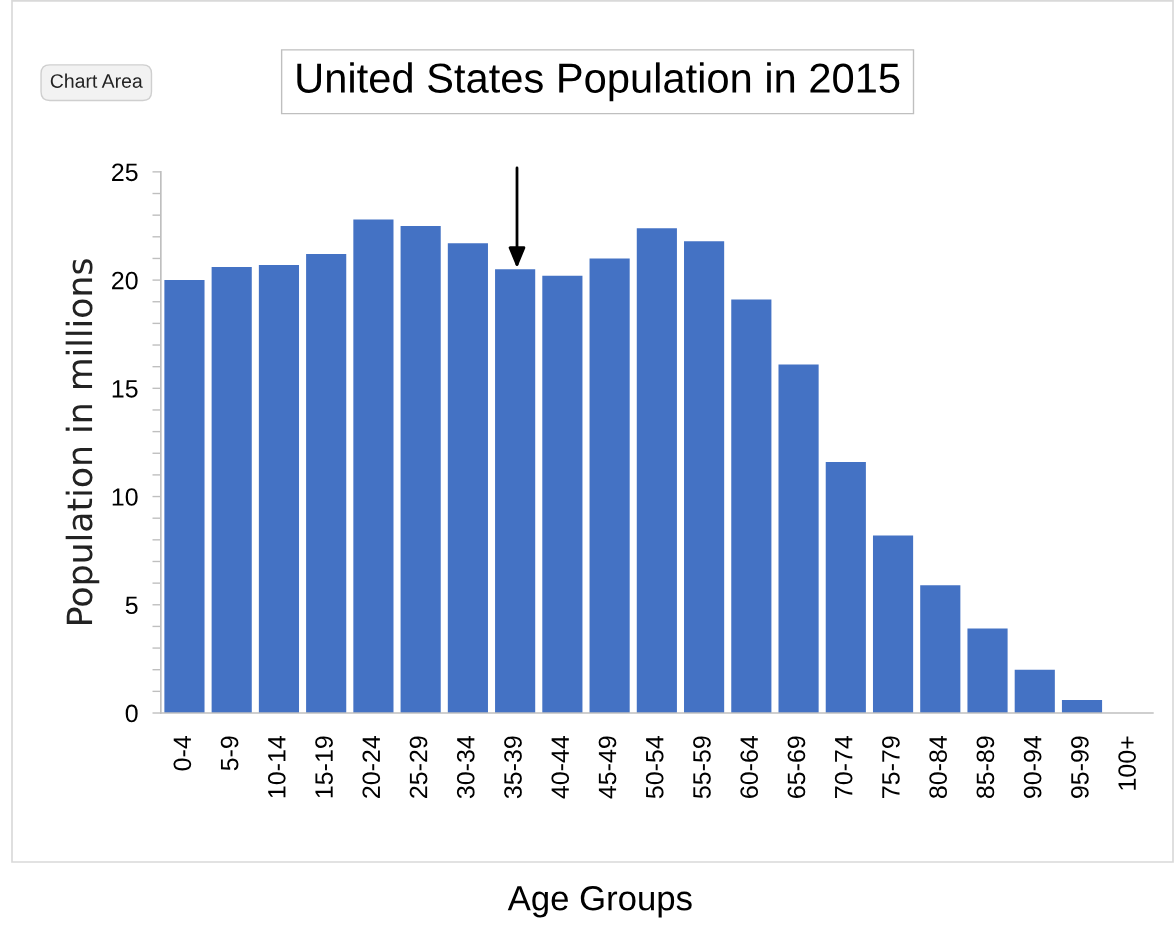 The image size is (1174, 929). Describe the element at coordinates (702, 767) in the screenshot. I see `x-tick-label: 55-59` at that location.